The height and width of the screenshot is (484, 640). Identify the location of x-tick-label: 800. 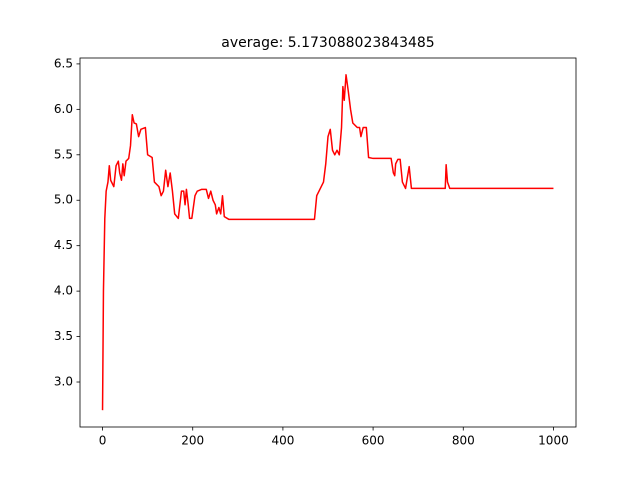
(463, 441).